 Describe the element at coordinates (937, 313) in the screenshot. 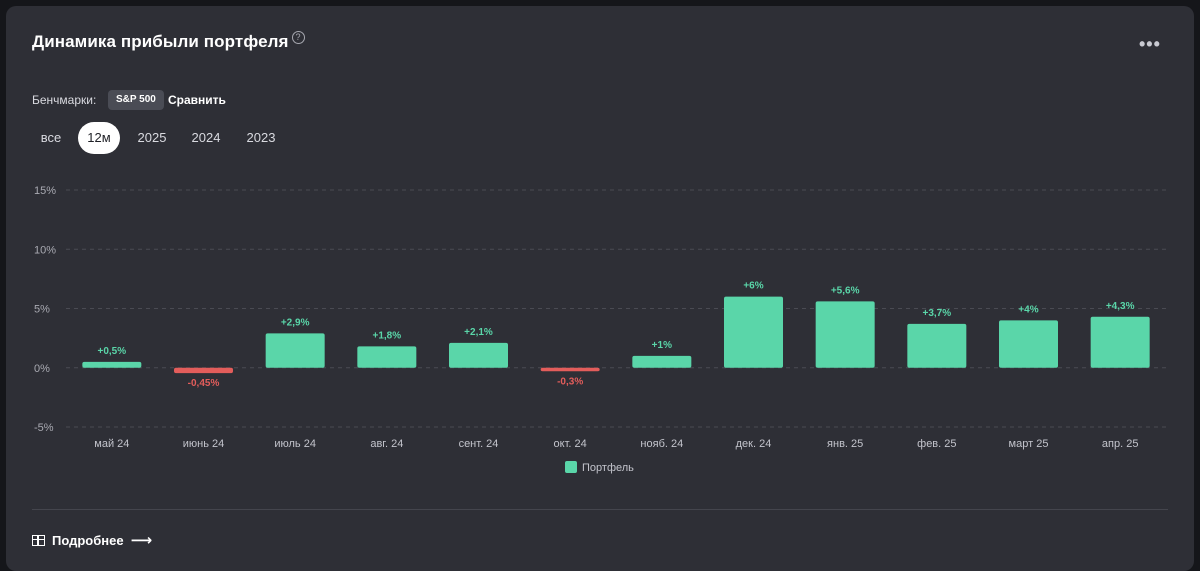

I see `data-label: +3,7%` at that location.